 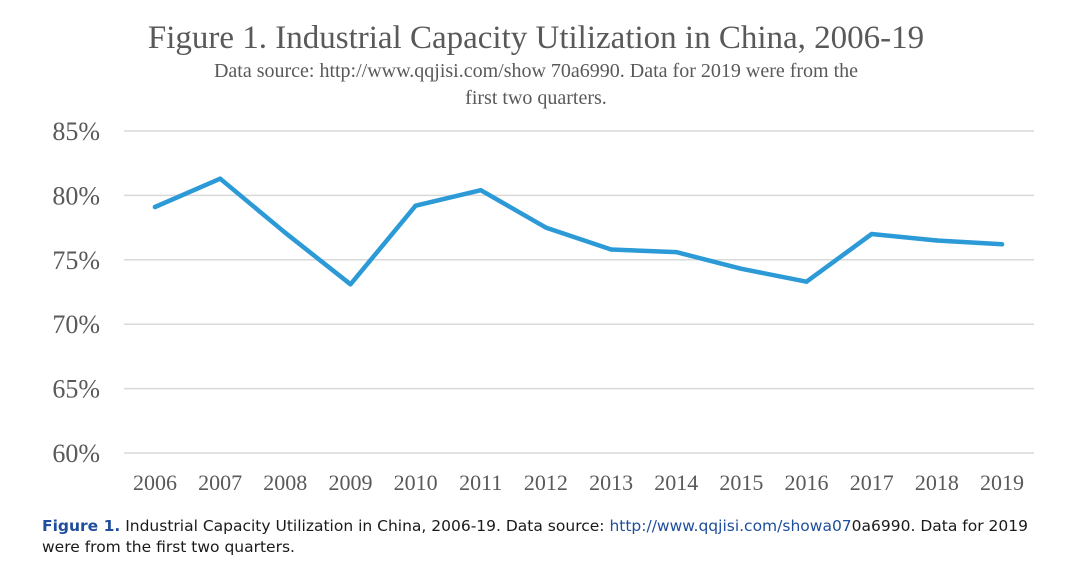 I want to click on caption-link: http://www.qqjisi.com/showa07, so click(x=730, y=526).